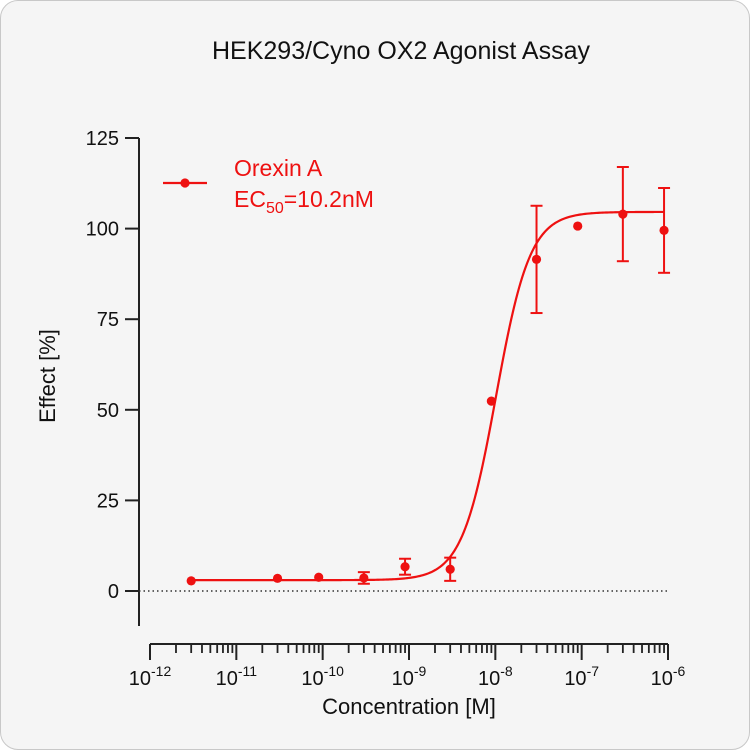 This screenshot has height=751, width=750. Describe the element at coordinates (420, 671) in the screenshot. I see `x-tick-exponent: -9` at that location.